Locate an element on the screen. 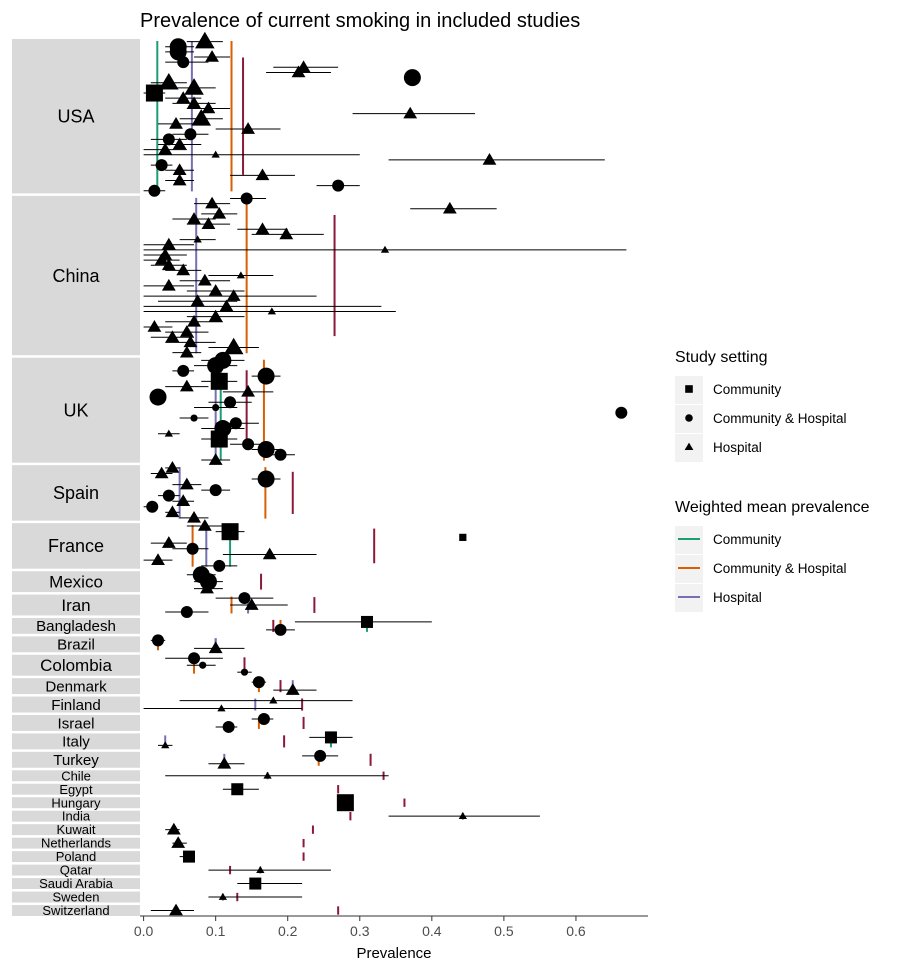 The width and height of the screenshot is (912, 970). strip-turkey is located at coordinates (76, 759).